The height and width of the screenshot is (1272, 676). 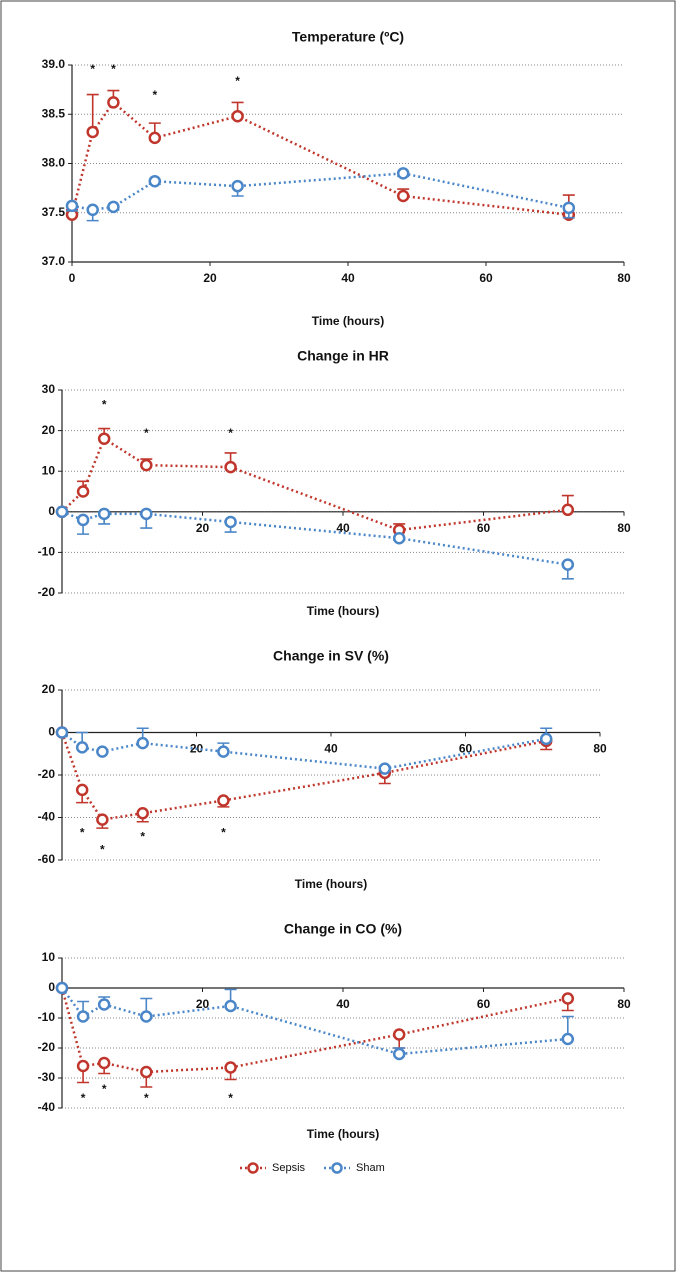 What do you see at coordinates (348, 37) in the screenshot?
I see `chart-title: Temperature (ºC)` at bounding box center [348, 37].